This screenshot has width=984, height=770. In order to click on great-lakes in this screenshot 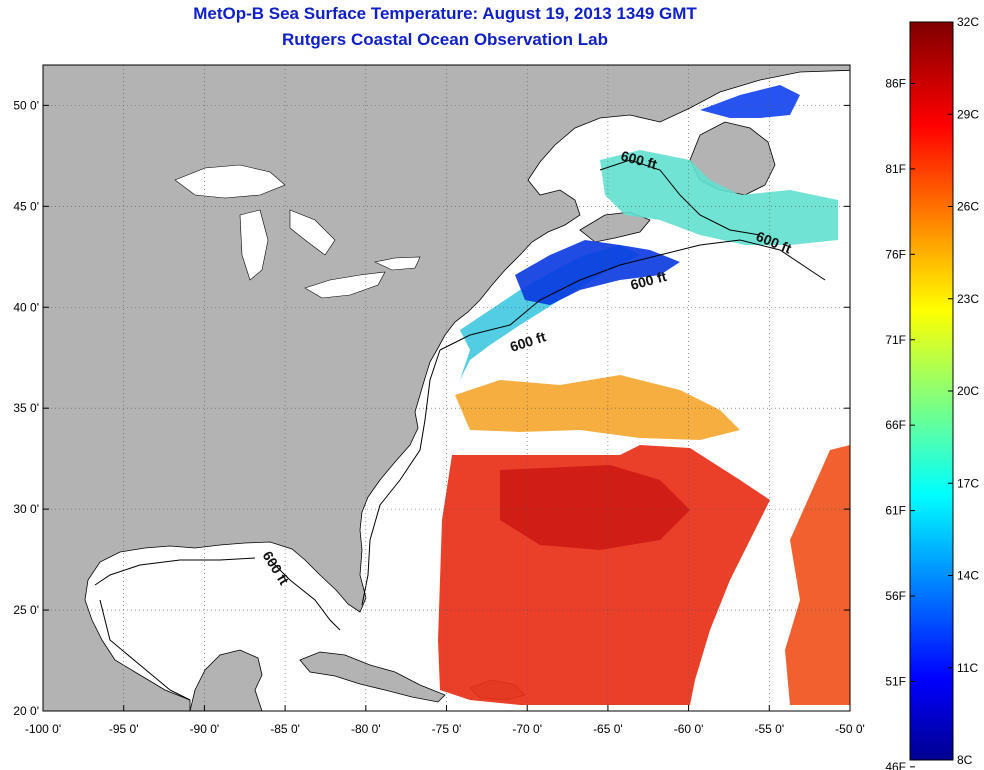, I will do `click(297, 231)`.